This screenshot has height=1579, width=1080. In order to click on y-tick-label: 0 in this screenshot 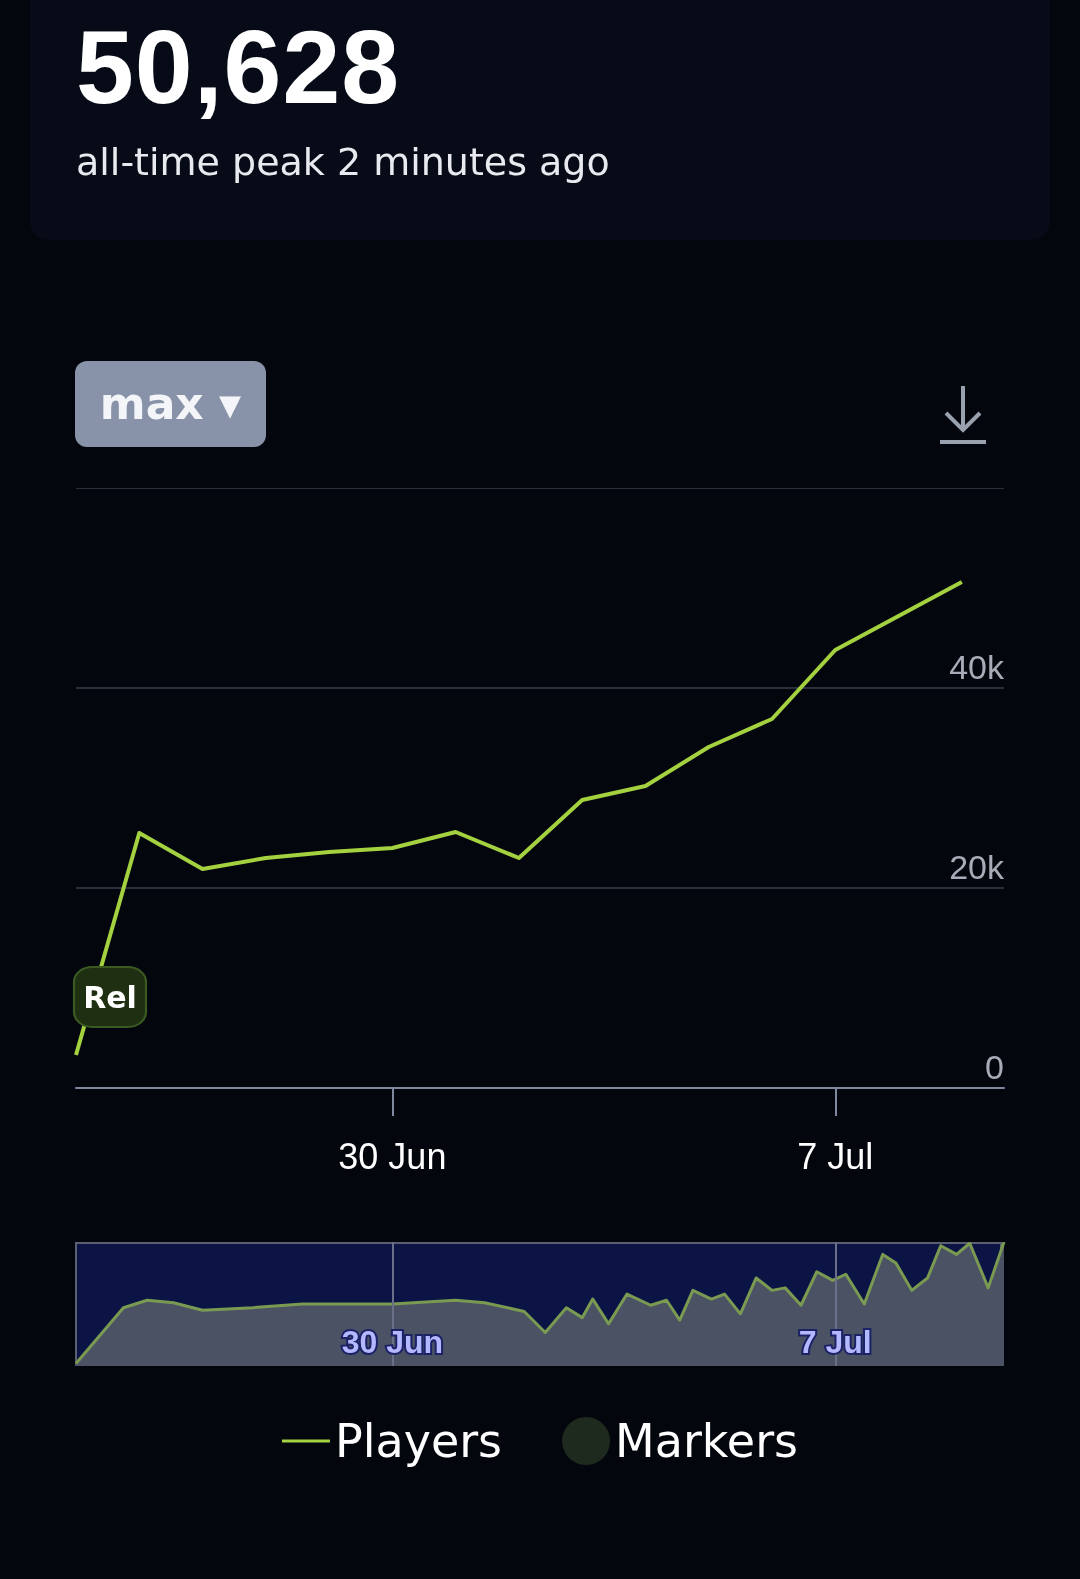, I will do `click(994, 1067)`.